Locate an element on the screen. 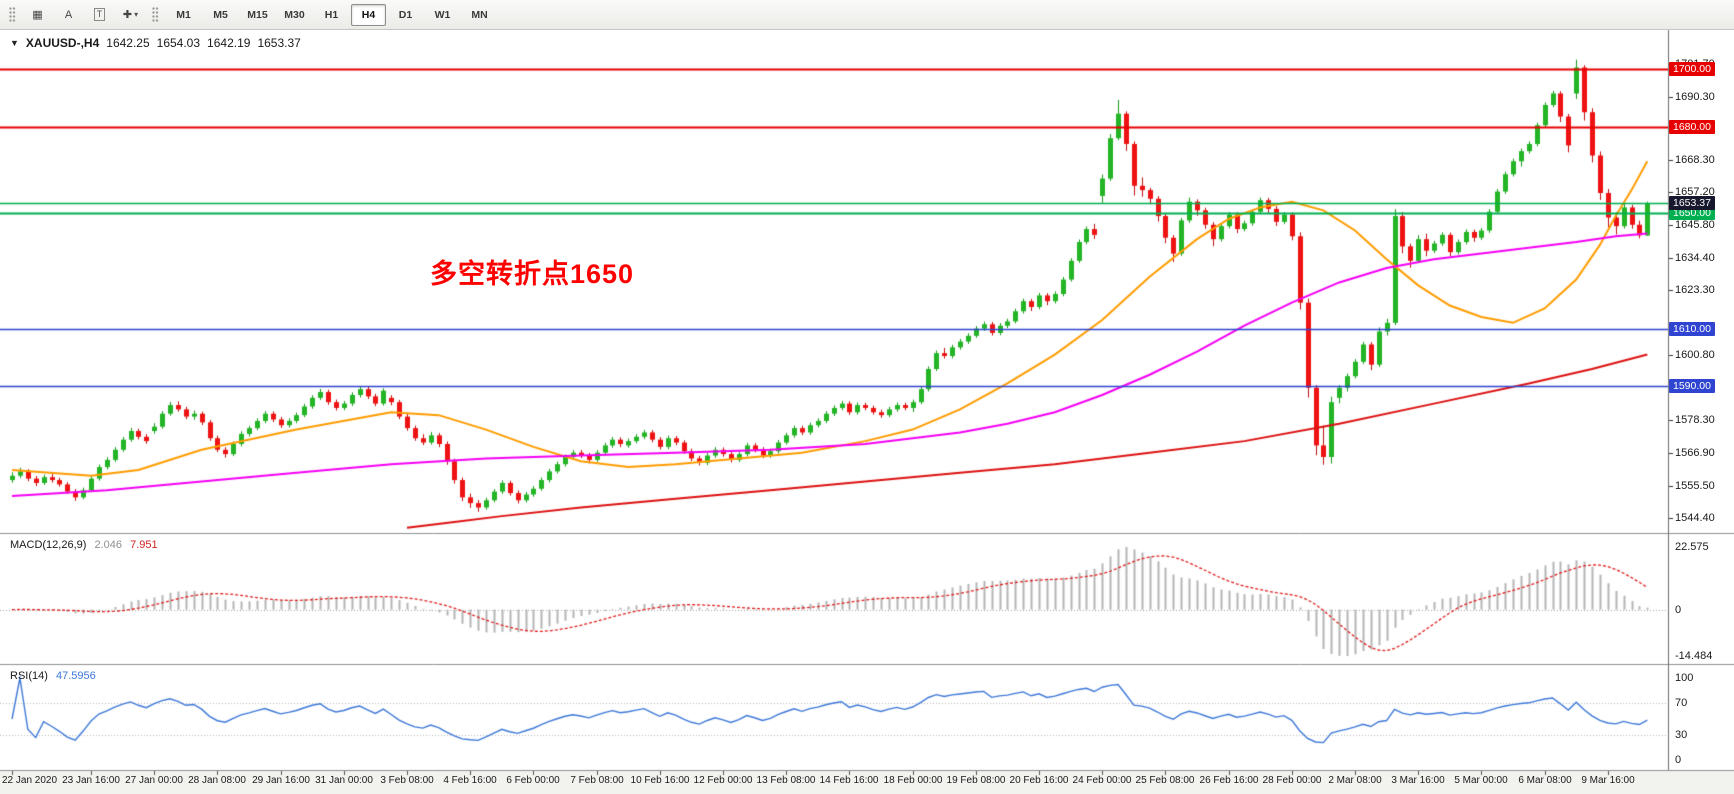 This screenshot has height=794, width=1734. main-toolbar: ▦ A T ✚ ▾ M1 M5 M15 M30 H1 H4 D1 W1 MN is located at coordinates (867, 15).